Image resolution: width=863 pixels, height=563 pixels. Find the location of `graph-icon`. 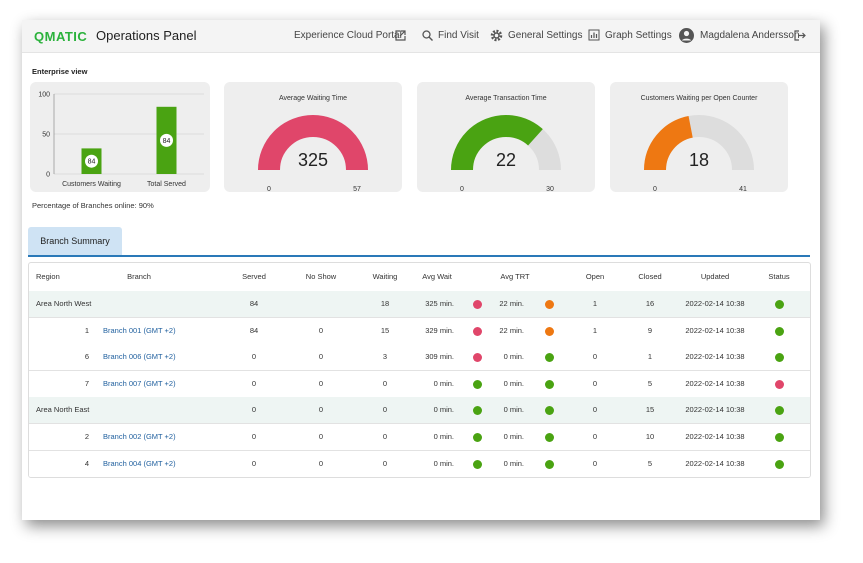

graph-icon is located at coordinates (594, 35).